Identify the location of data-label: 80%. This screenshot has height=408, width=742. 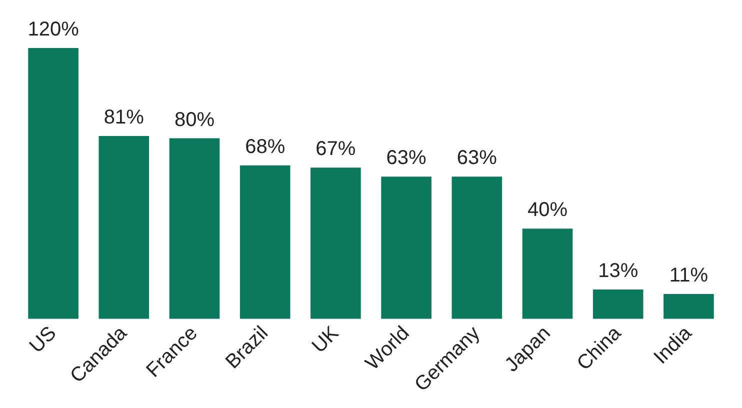
(194, 119).